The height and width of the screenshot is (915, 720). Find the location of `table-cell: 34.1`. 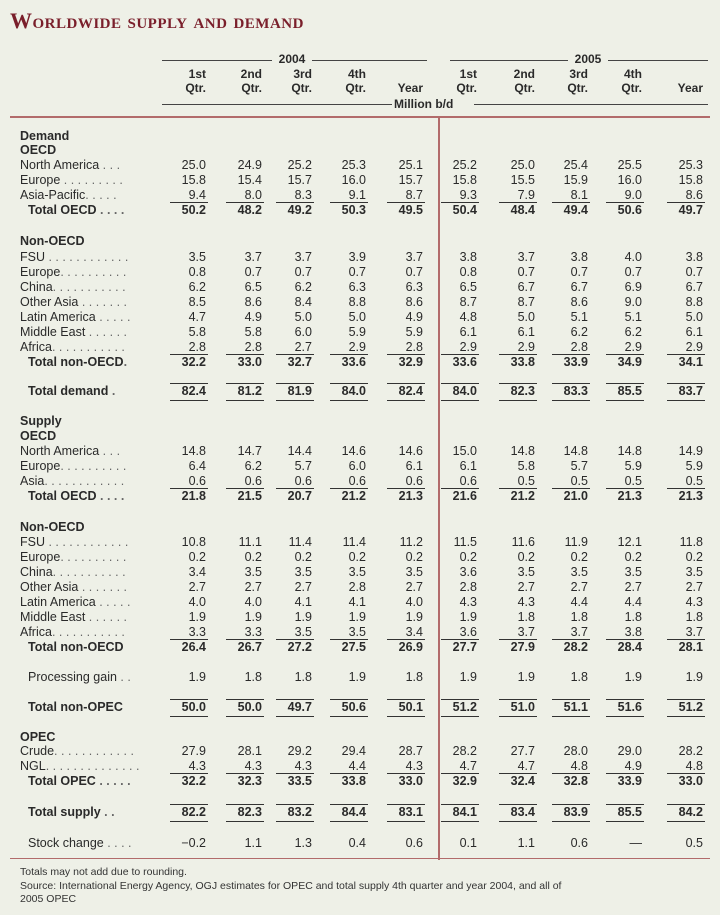

table-cell: 34.1 is located at coordinates (690, 362).